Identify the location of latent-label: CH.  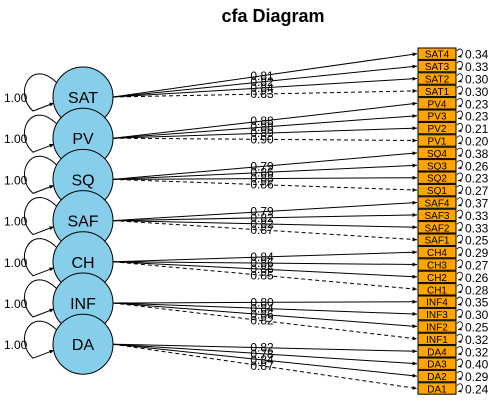
(82, 263).